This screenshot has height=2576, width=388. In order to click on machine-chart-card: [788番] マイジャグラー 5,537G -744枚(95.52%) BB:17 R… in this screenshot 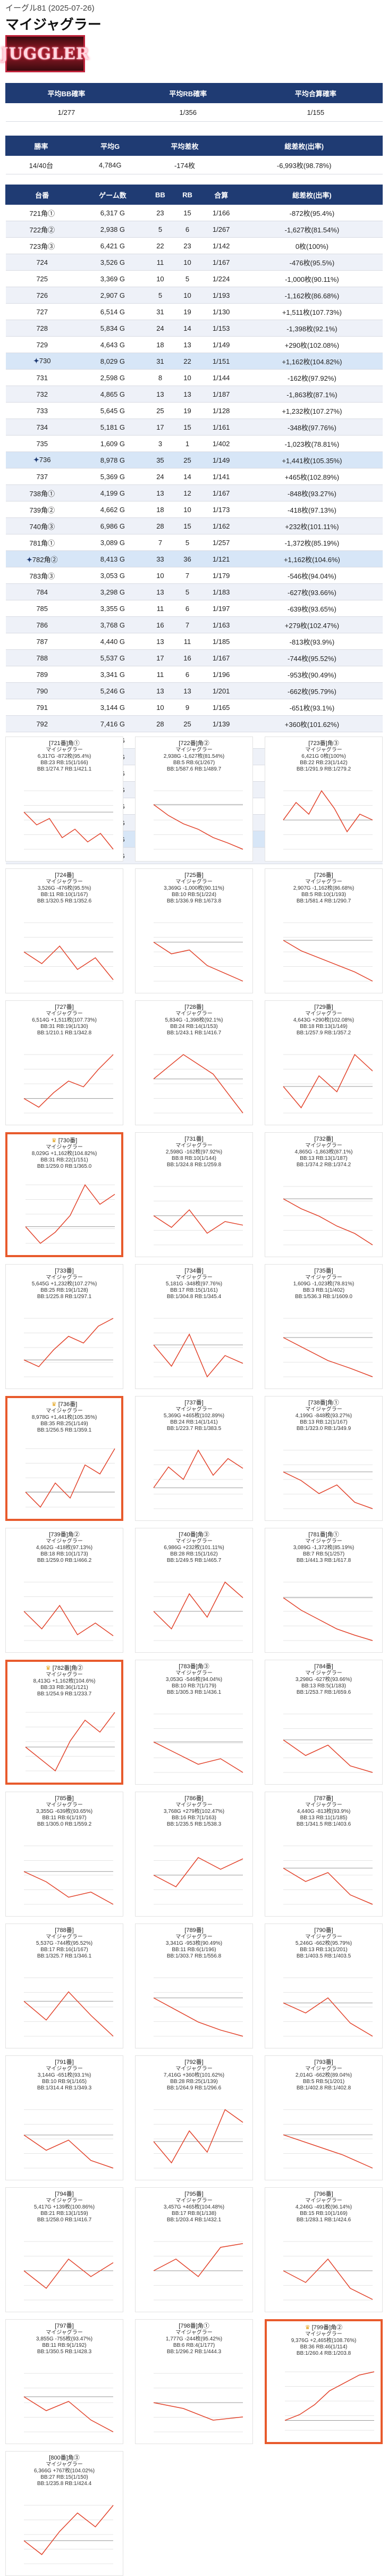, I will do `click(64, 1985)`.